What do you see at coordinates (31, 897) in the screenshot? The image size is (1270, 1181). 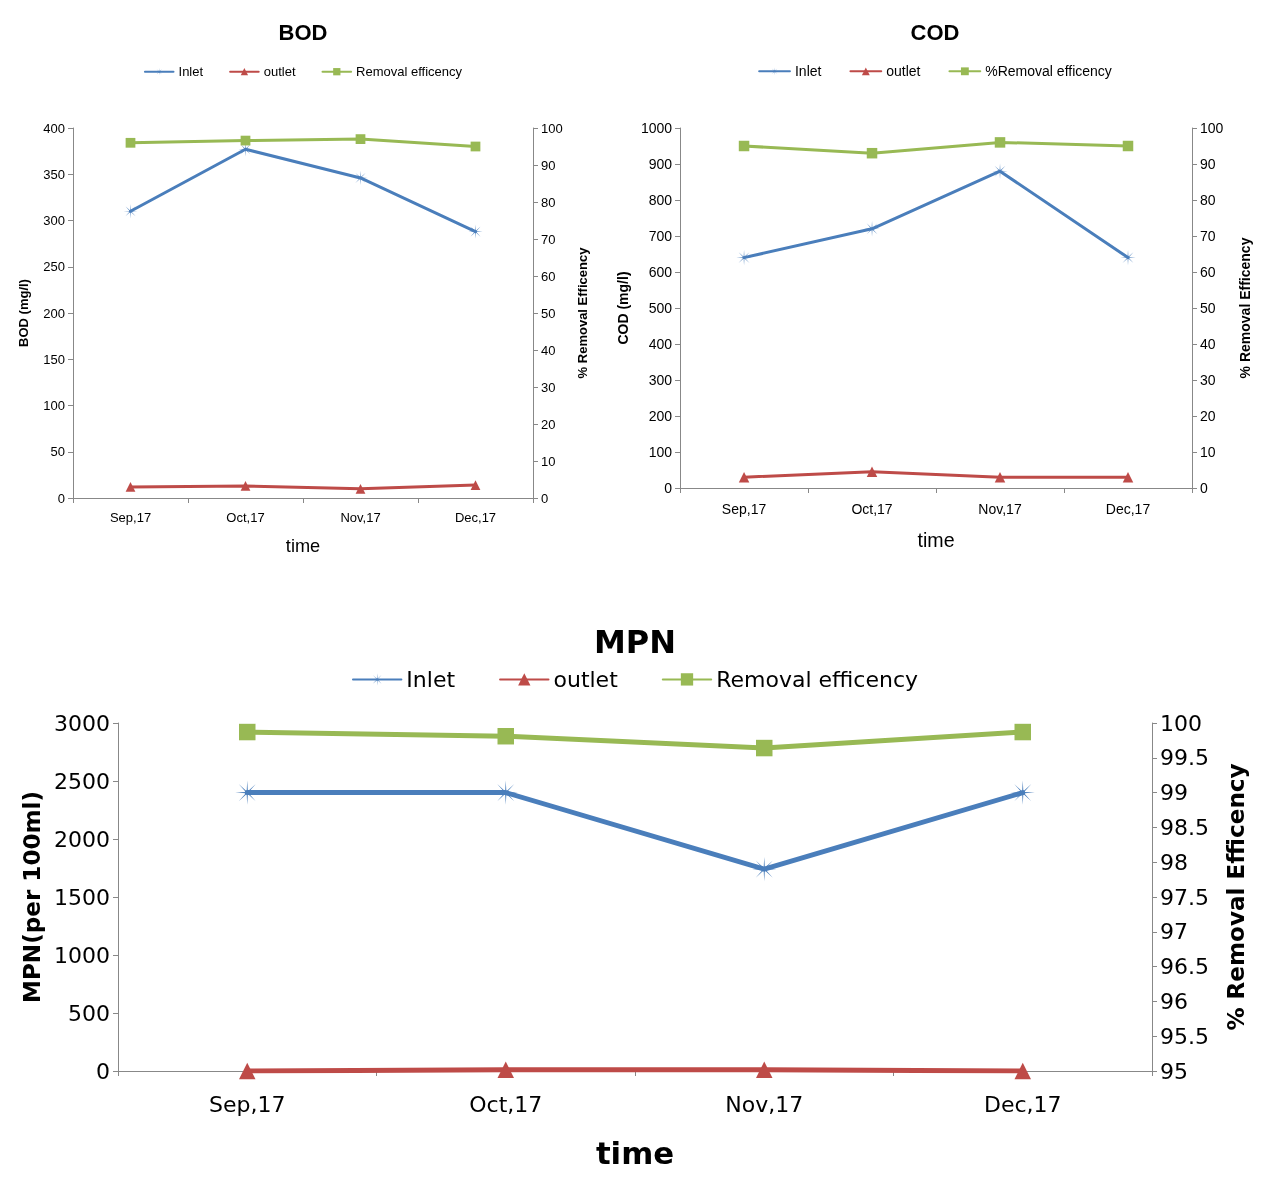 I see `y-axis-title: MPN(per 100ml)` at bounding box center [31, 897].